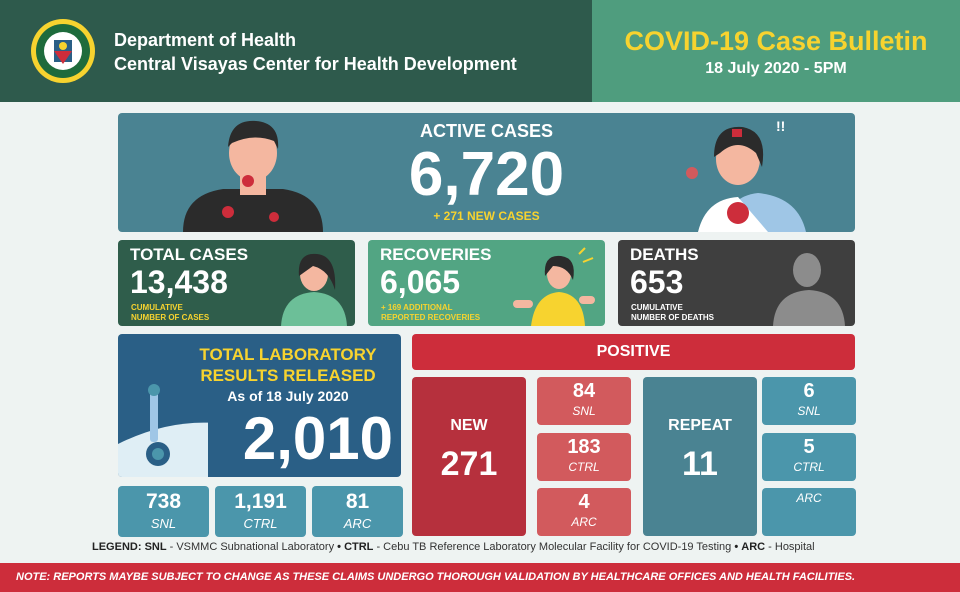  Describe the element at coordinates (288, 365) in the screenshot. I see `lab-title: TOTAL LABORATORY RESULTS RELEASED` at that location.